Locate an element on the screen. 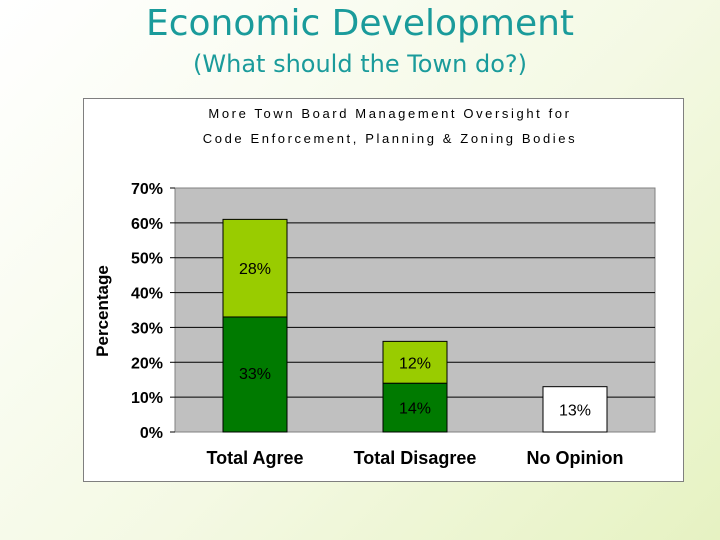 The width and height of the screenshot is (720, 540). data-label: 28% is located at coordinates (255, 269).